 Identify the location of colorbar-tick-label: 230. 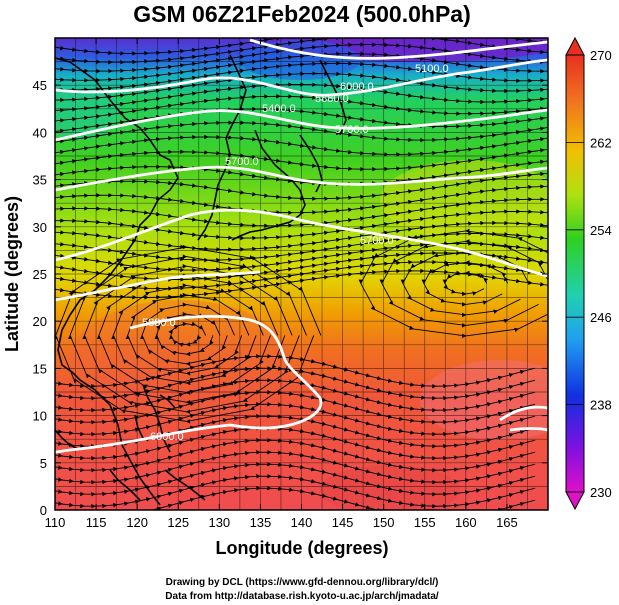
(601, 492).